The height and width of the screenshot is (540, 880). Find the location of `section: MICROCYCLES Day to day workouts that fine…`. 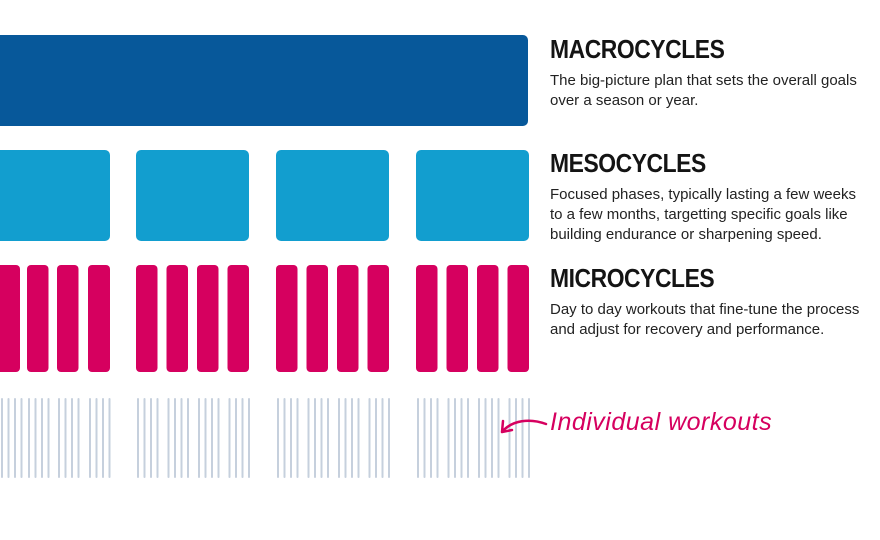

section: MICROCYCLES Day to day workouts that fine… is located at coordinates (715, 301).